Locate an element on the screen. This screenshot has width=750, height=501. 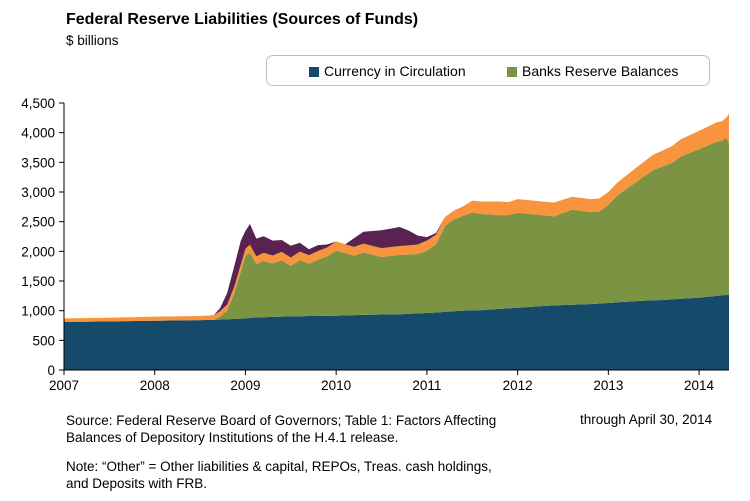
x-tick-label: 2010 is located at coordinates (336, 385).